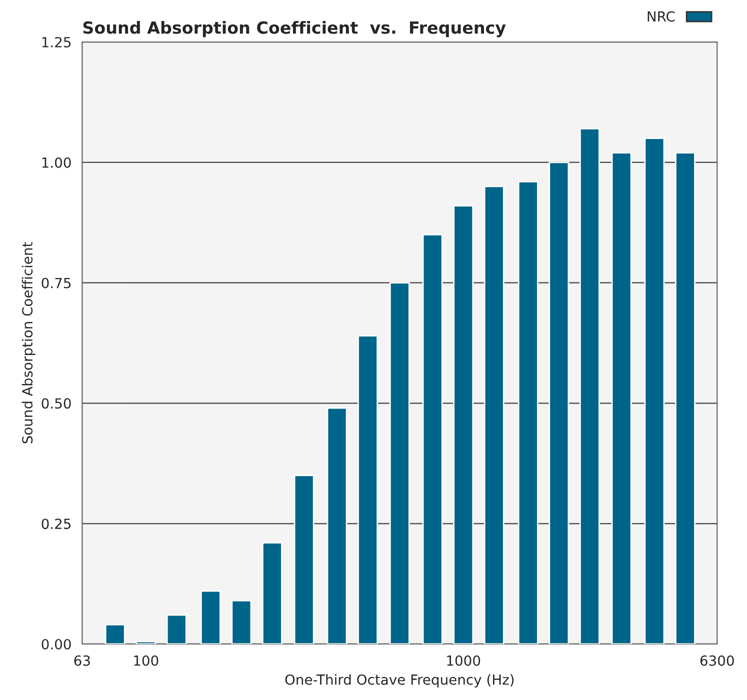 The height and width of the screenshot is (700, 747). What do you see at coordinates (82, 660) in the screenshot?
I see `x-tick-label: 63` at bounding box center [82, 660].